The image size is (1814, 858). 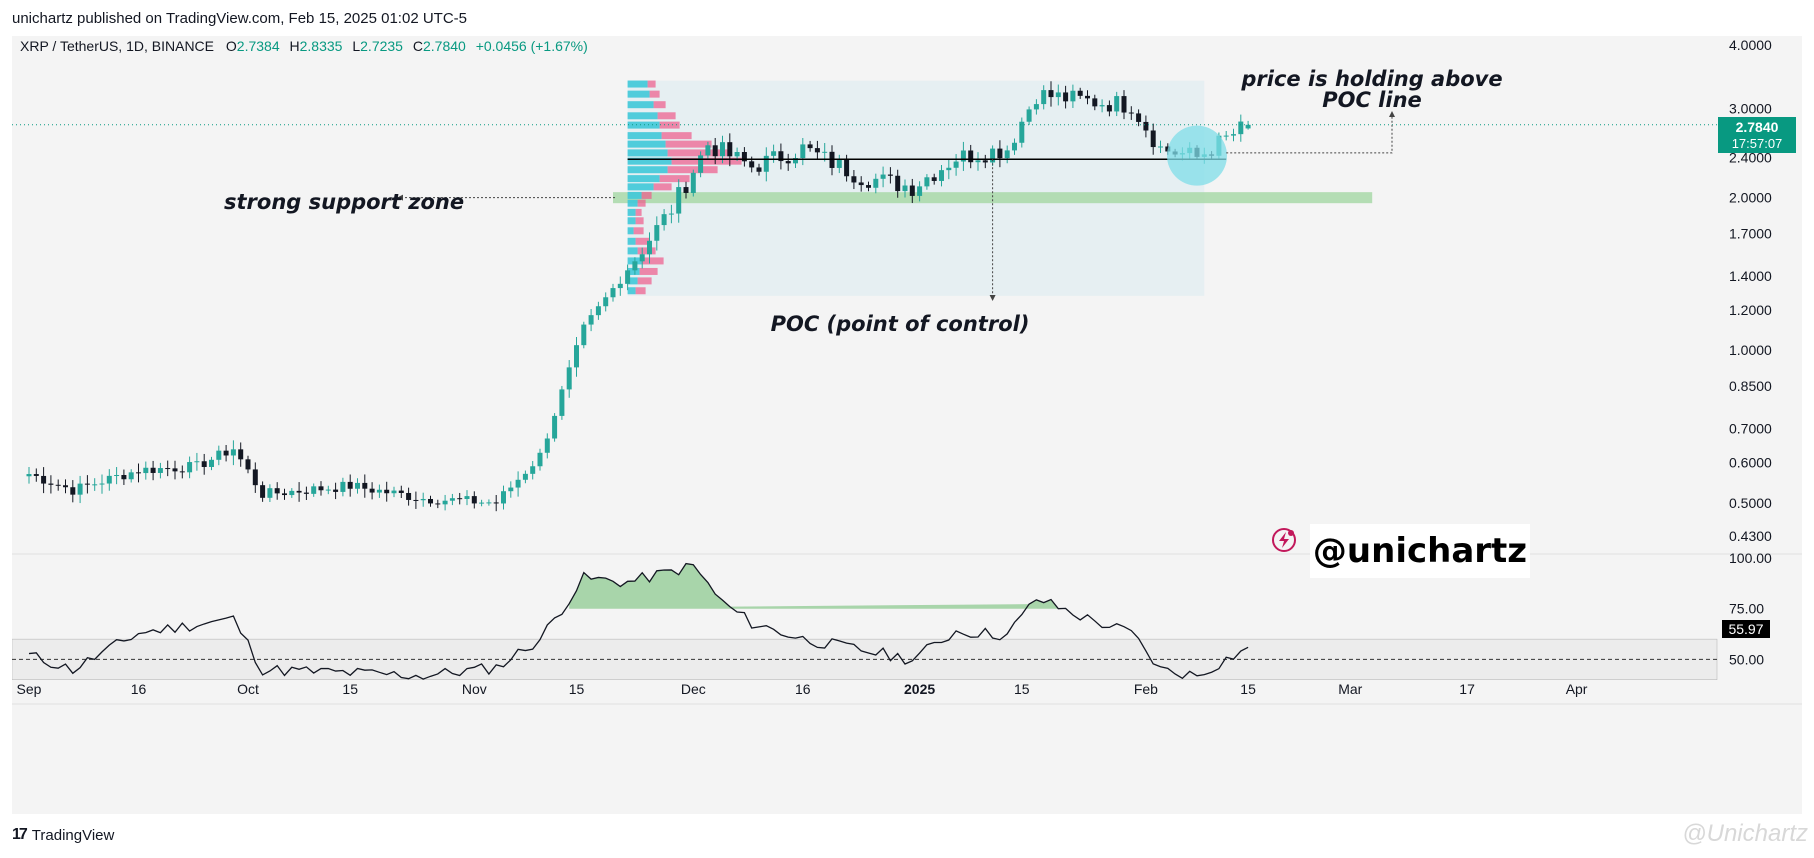 I want to click on legend-low-label: L, so click(x=356, y=46).